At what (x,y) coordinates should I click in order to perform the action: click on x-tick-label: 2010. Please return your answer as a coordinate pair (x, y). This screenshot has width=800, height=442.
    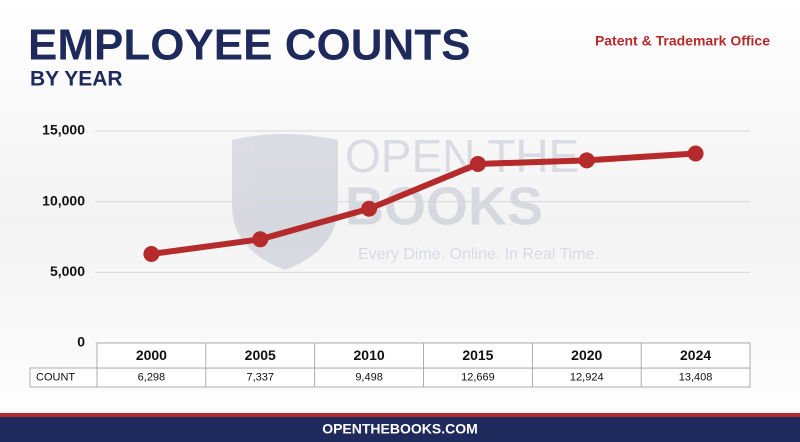
    Looking at the image, I should click on (369, 355).